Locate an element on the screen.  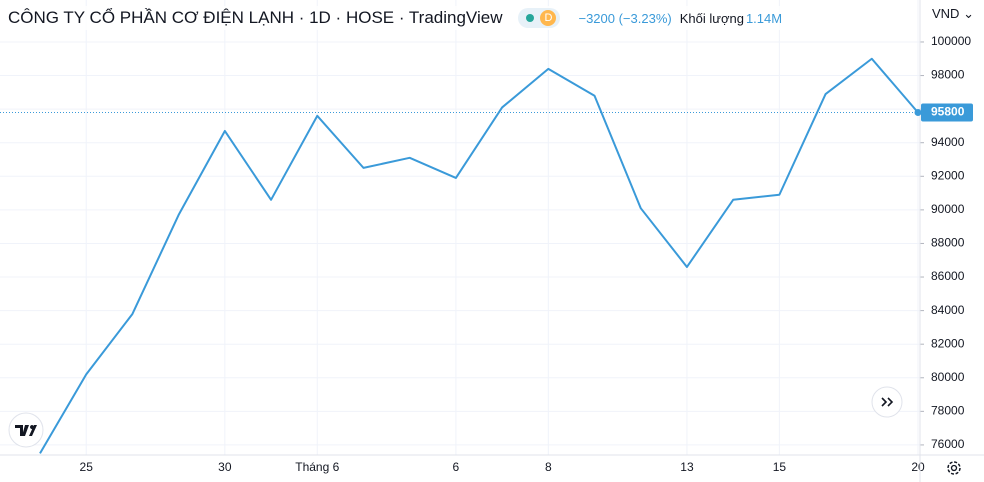
last-price-label: 95800 is located at coordinates (948, 112).